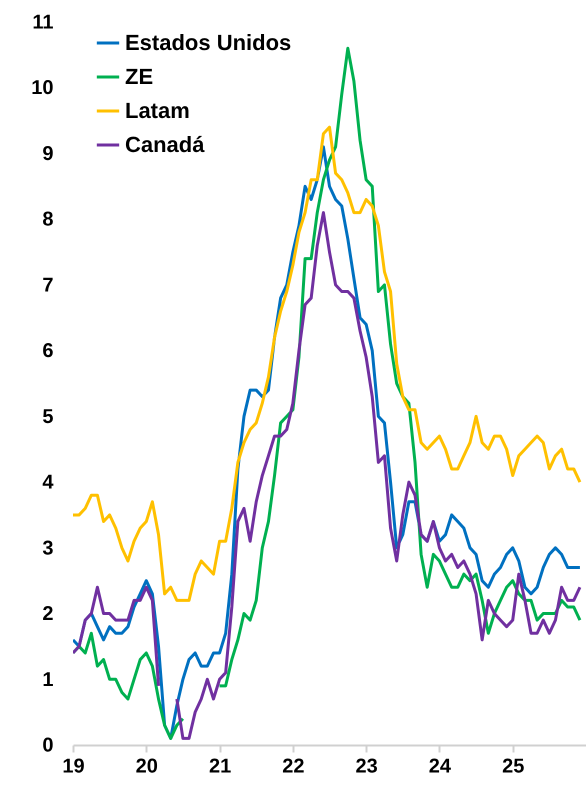 This screenshot has height=790, width=586. Describe the element at coordinates (48, 153) in the screenshot. I see `y-tick-label: 9` at that location.